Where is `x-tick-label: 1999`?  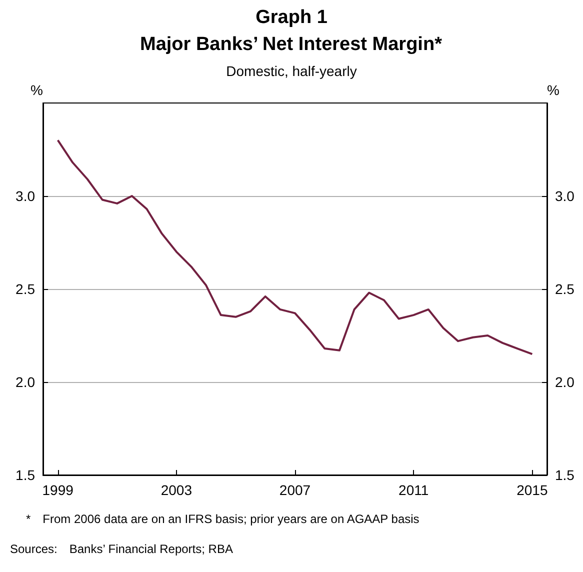 x-tick-label: 1999 is located at coordinates (58, 490).